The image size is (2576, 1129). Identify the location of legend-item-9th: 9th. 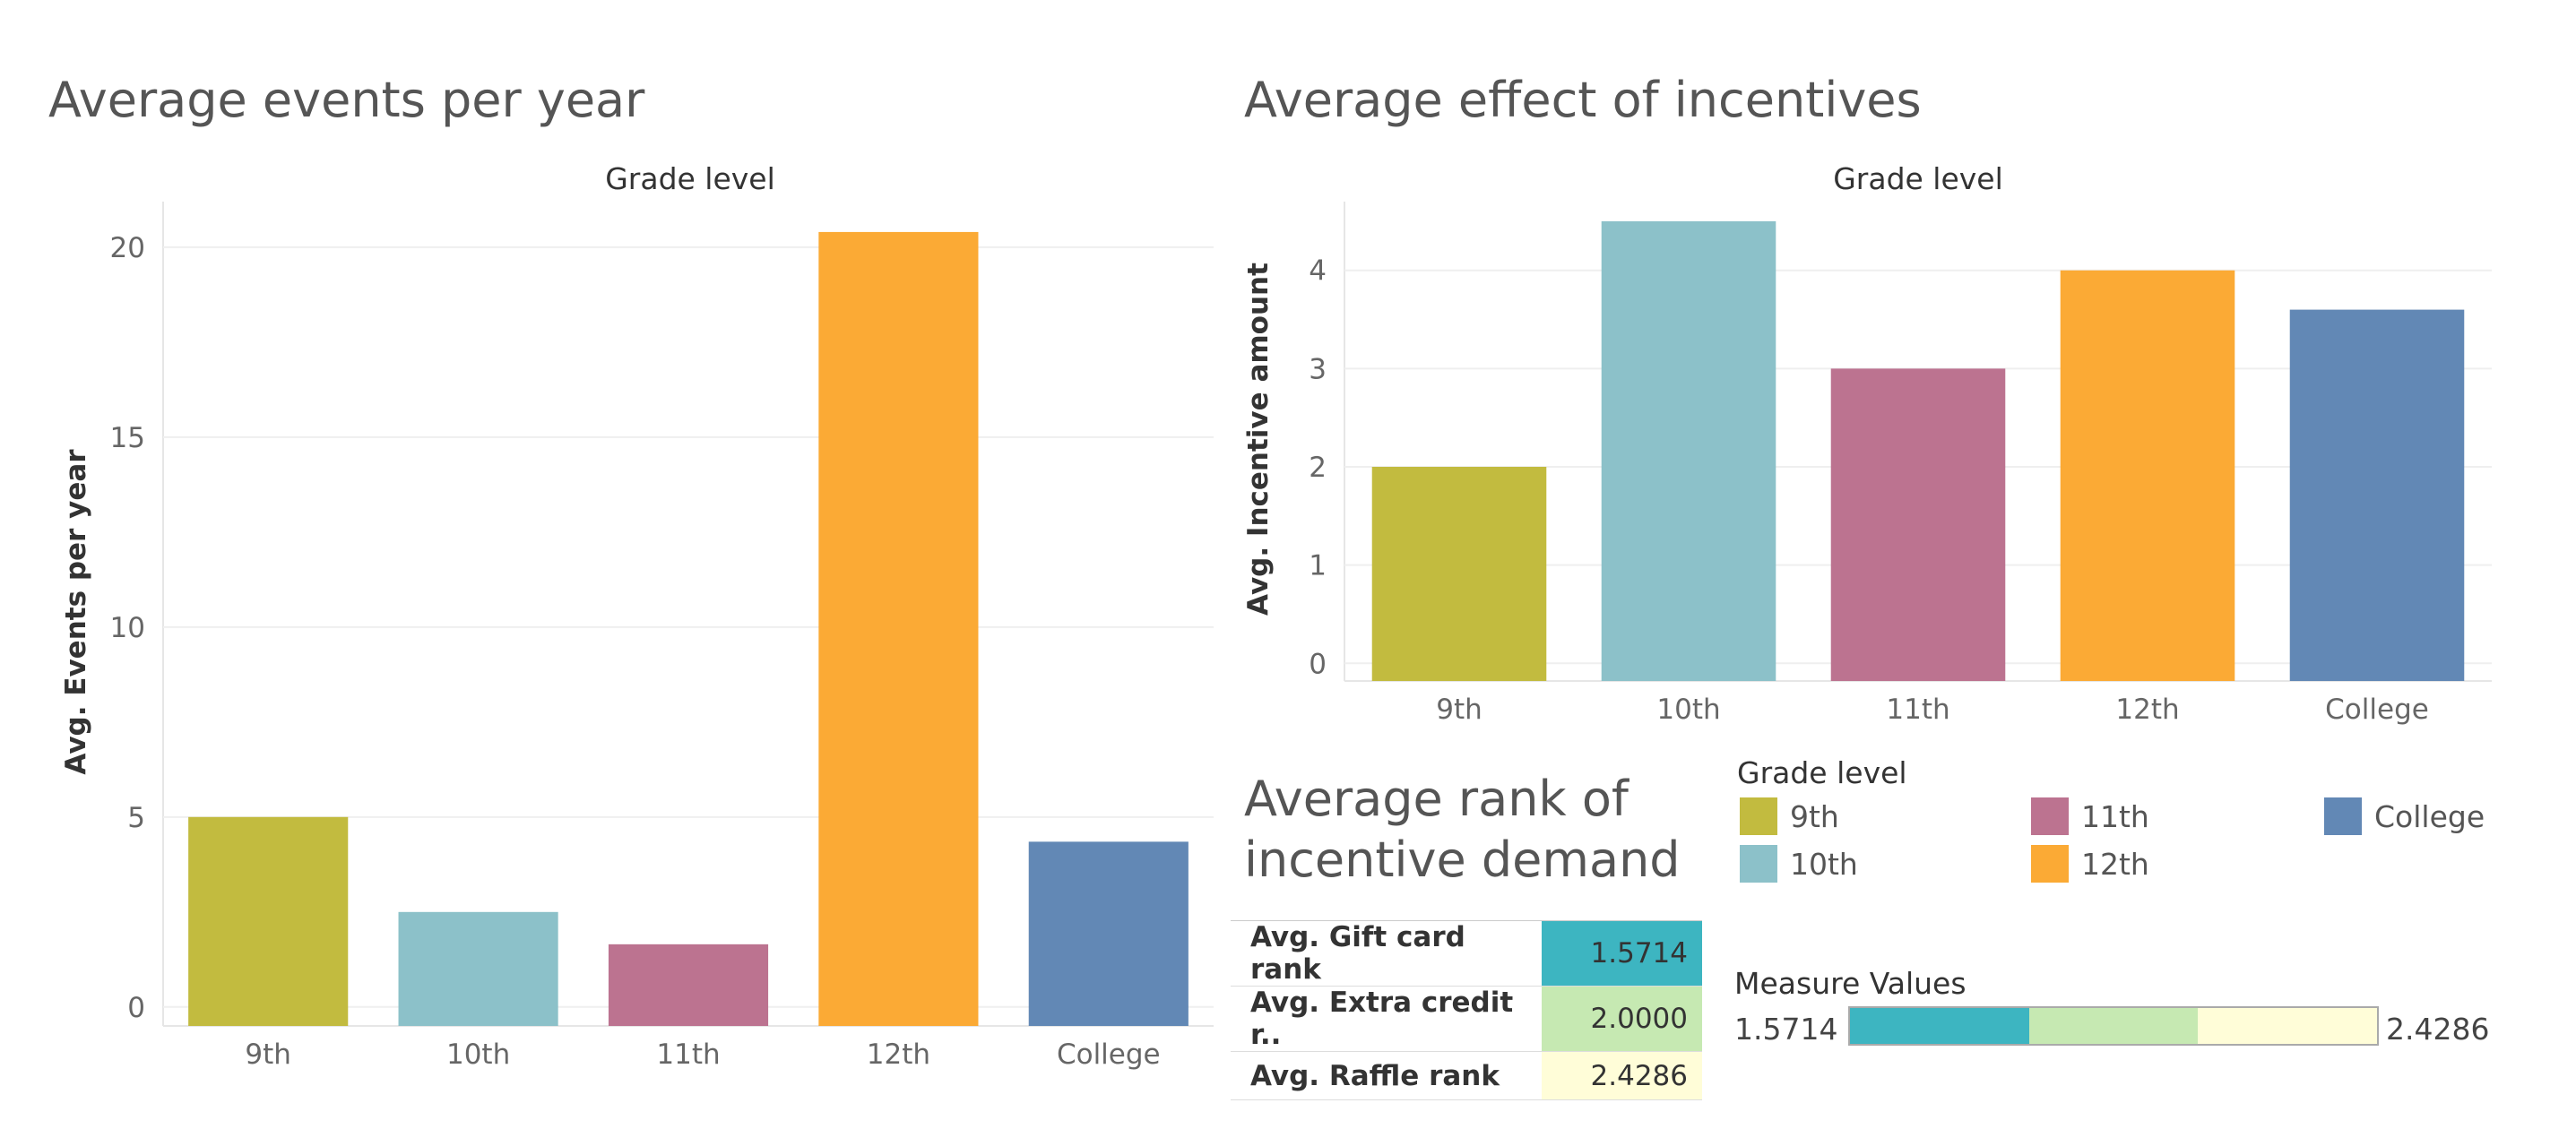
(1789, 816).